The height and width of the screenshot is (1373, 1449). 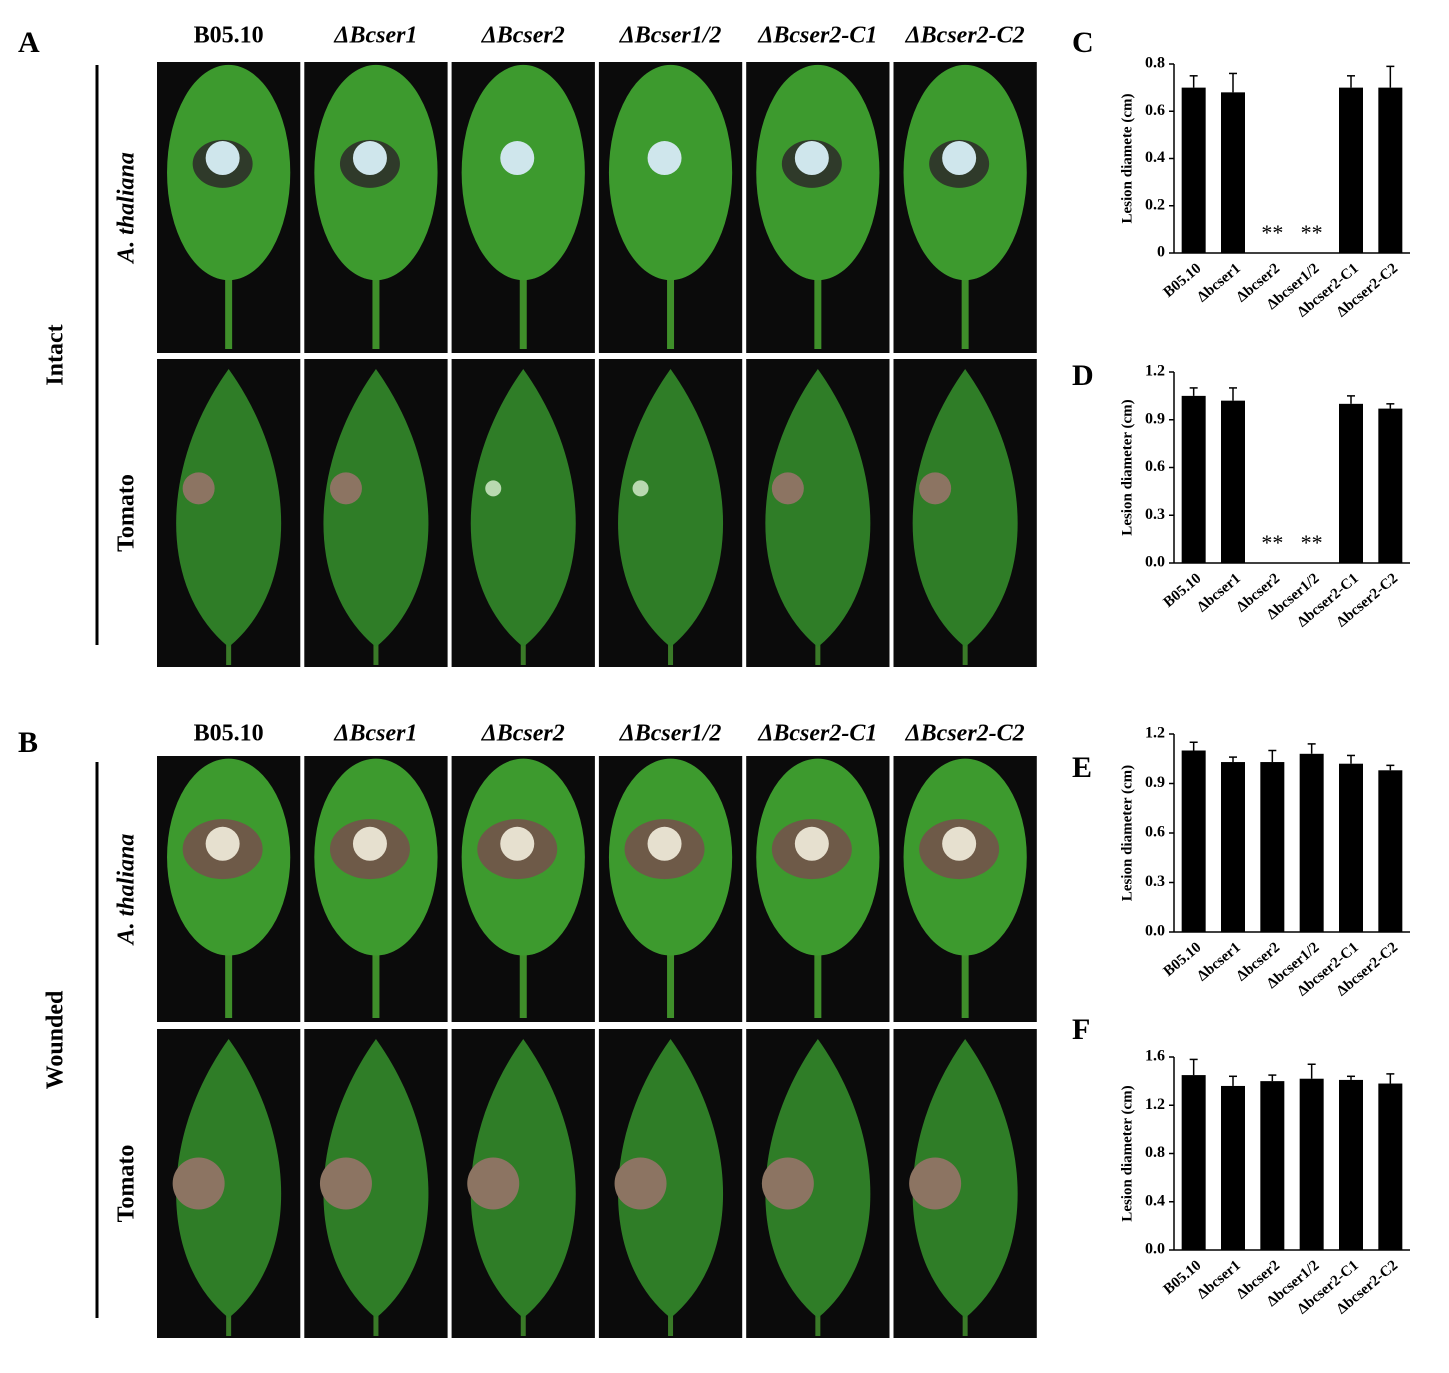 What do you see at coordinates (1081, 1029) in the screenshot?
I see `chart-letter: F` at bounding box center [1081, 1029].